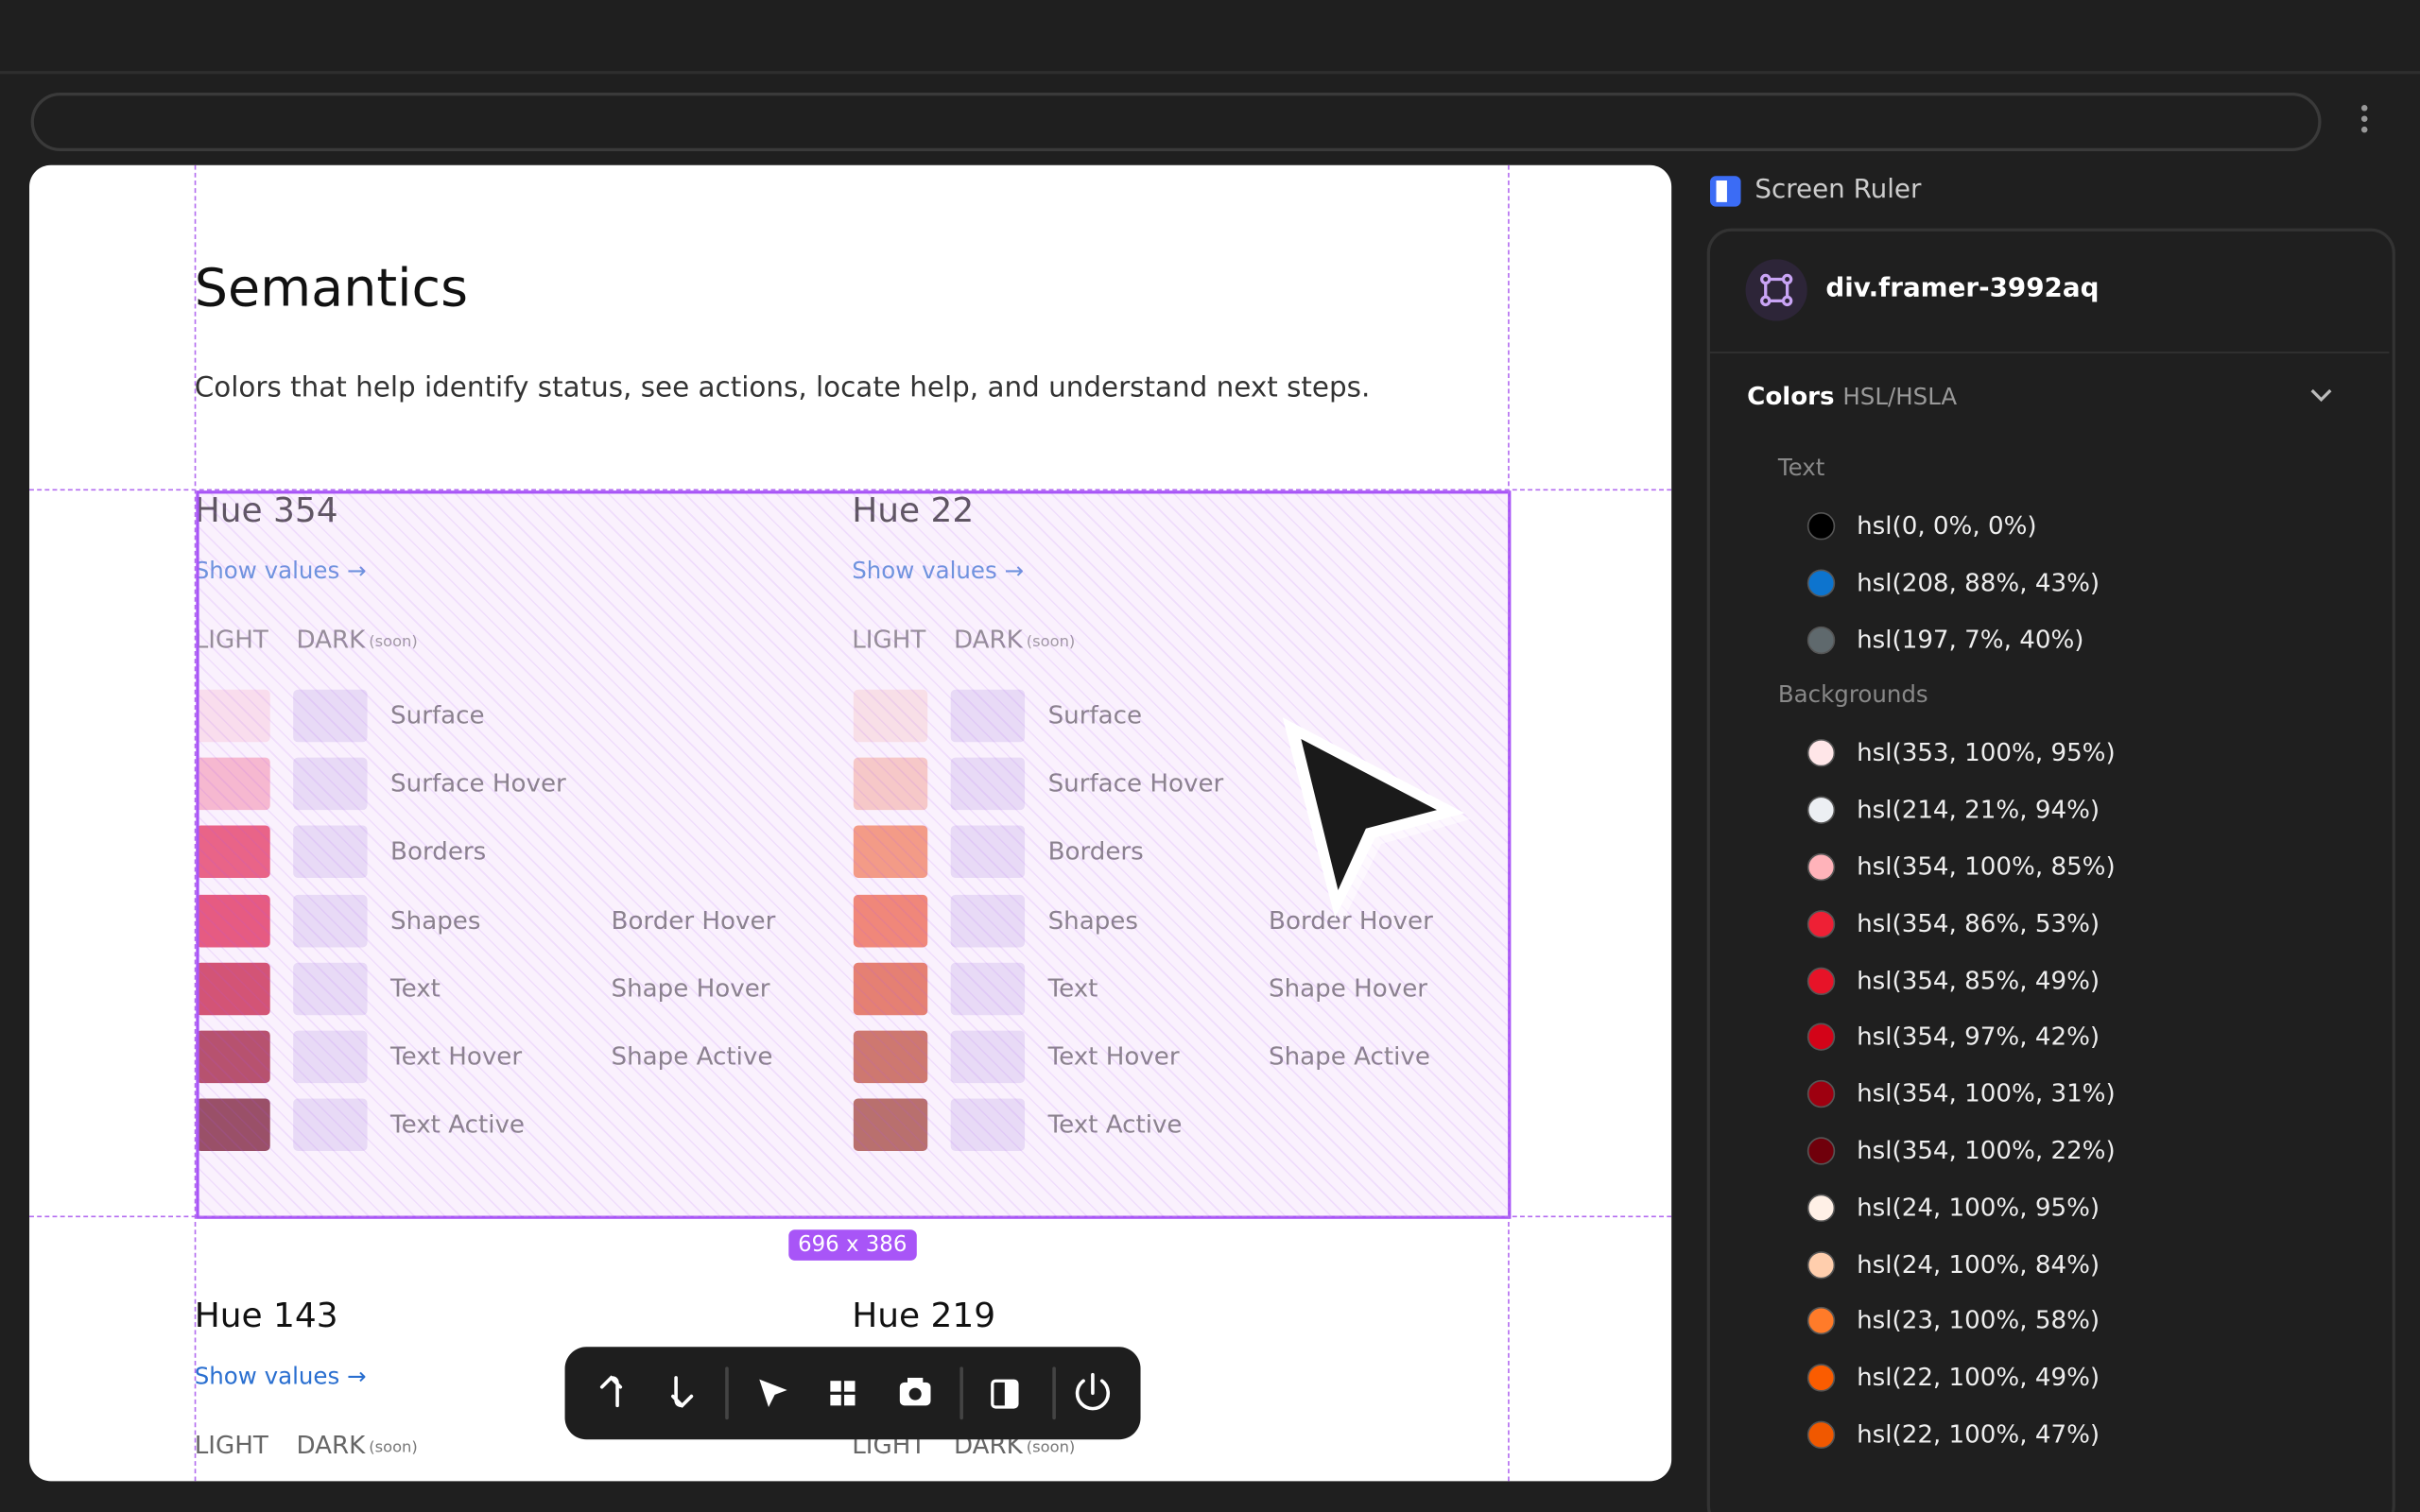 The image size is (2420, 1512). I want to click on panel-title: Screen Ruler, so click(1838, 190).